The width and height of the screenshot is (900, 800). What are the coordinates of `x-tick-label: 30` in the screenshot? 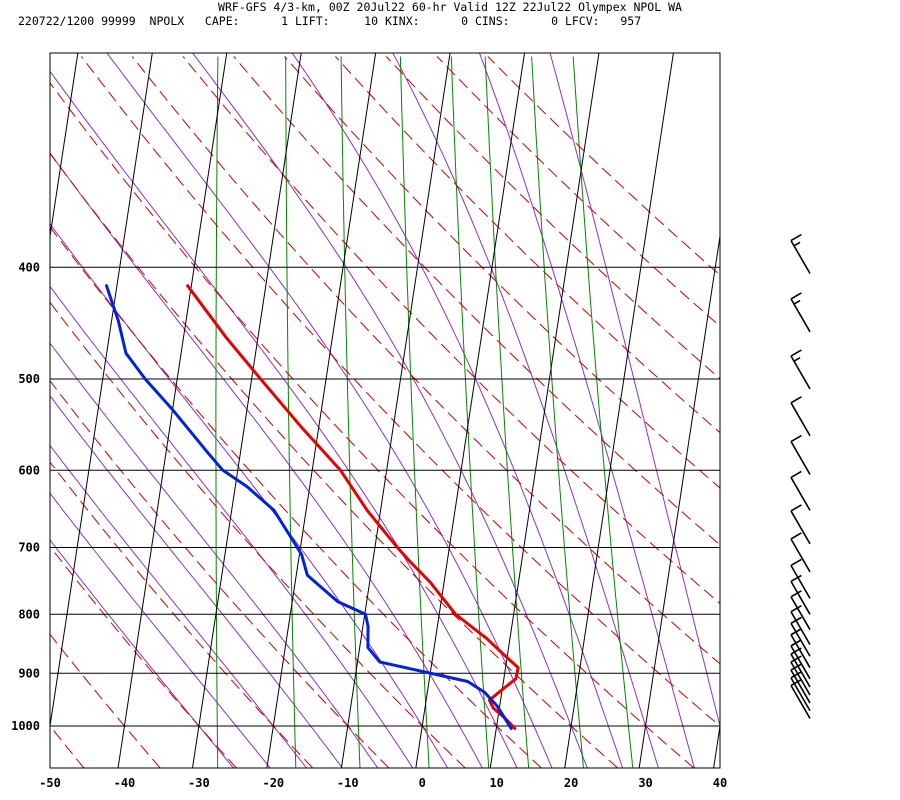 It's located at (645, 783).